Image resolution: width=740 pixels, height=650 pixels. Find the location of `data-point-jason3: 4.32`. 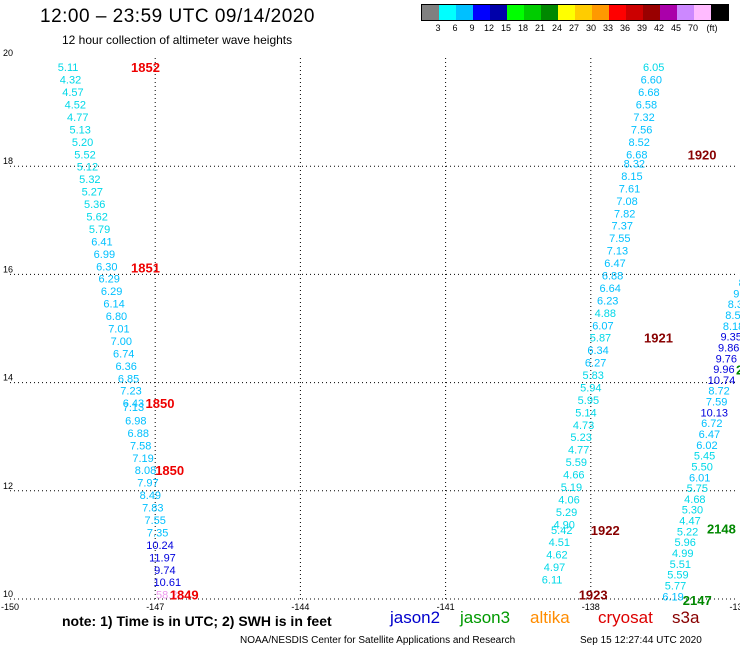

data-point-jason3: 4.32 is located at coordinates (70, 81).